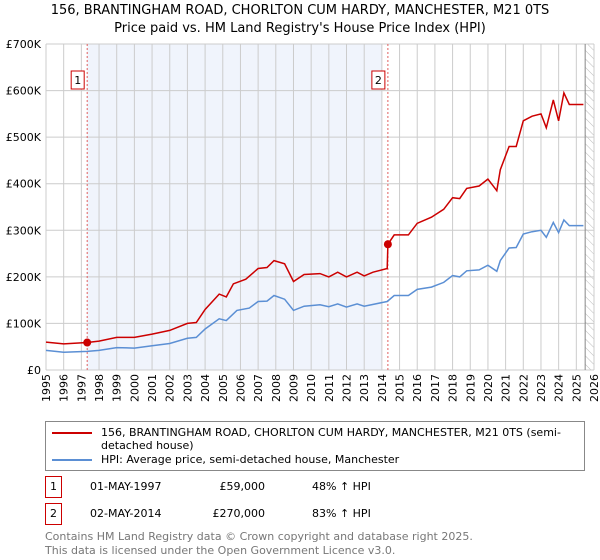 The image size is (600, 560). What do you see at coordinates (53, 514) in the screenshot?
I see `transaction-number: 2` at bounding box center [53, 514].